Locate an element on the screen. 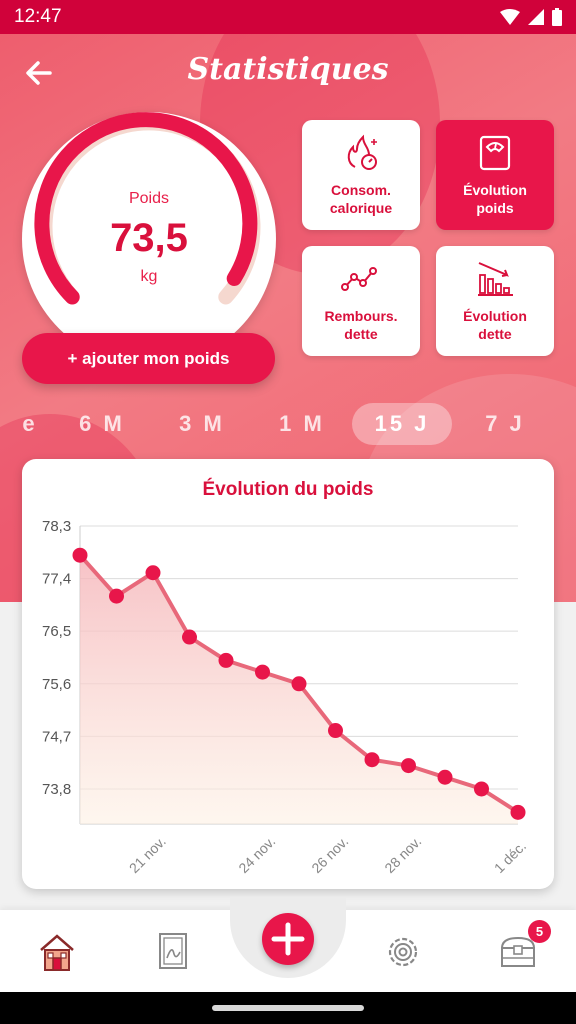 The width and height of the screenshot is (576, 1024). tile-calorie-consumption: Consom. calorique is located at coordinates (361, 175).